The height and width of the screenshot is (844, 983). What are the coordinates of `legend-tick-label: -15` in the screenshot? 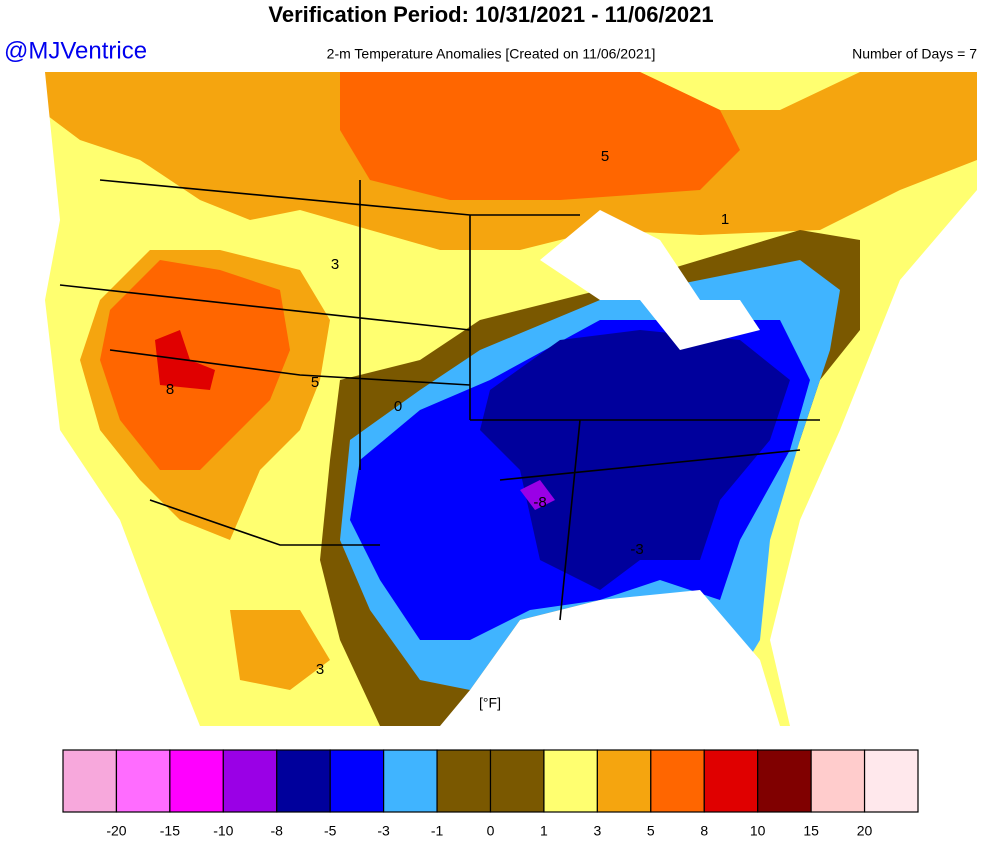 It's located at (170, 831).